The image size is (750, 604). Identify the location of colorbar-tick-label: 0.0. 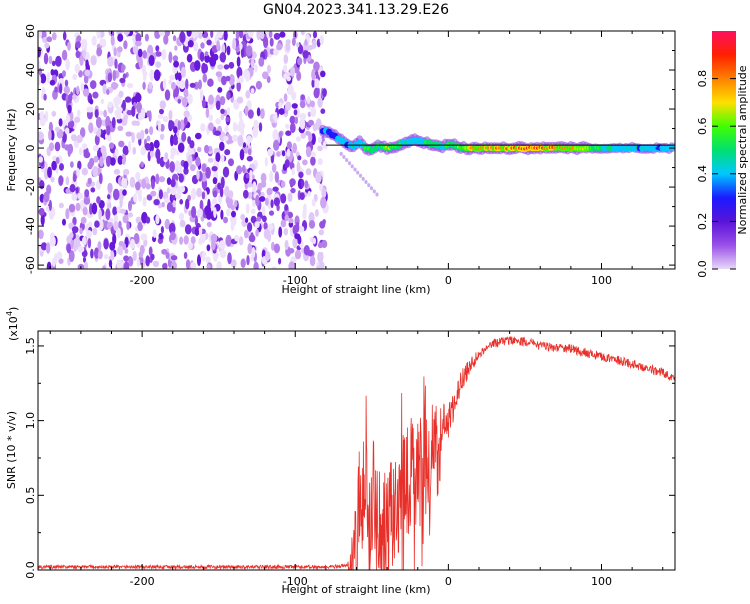
(702, 269).